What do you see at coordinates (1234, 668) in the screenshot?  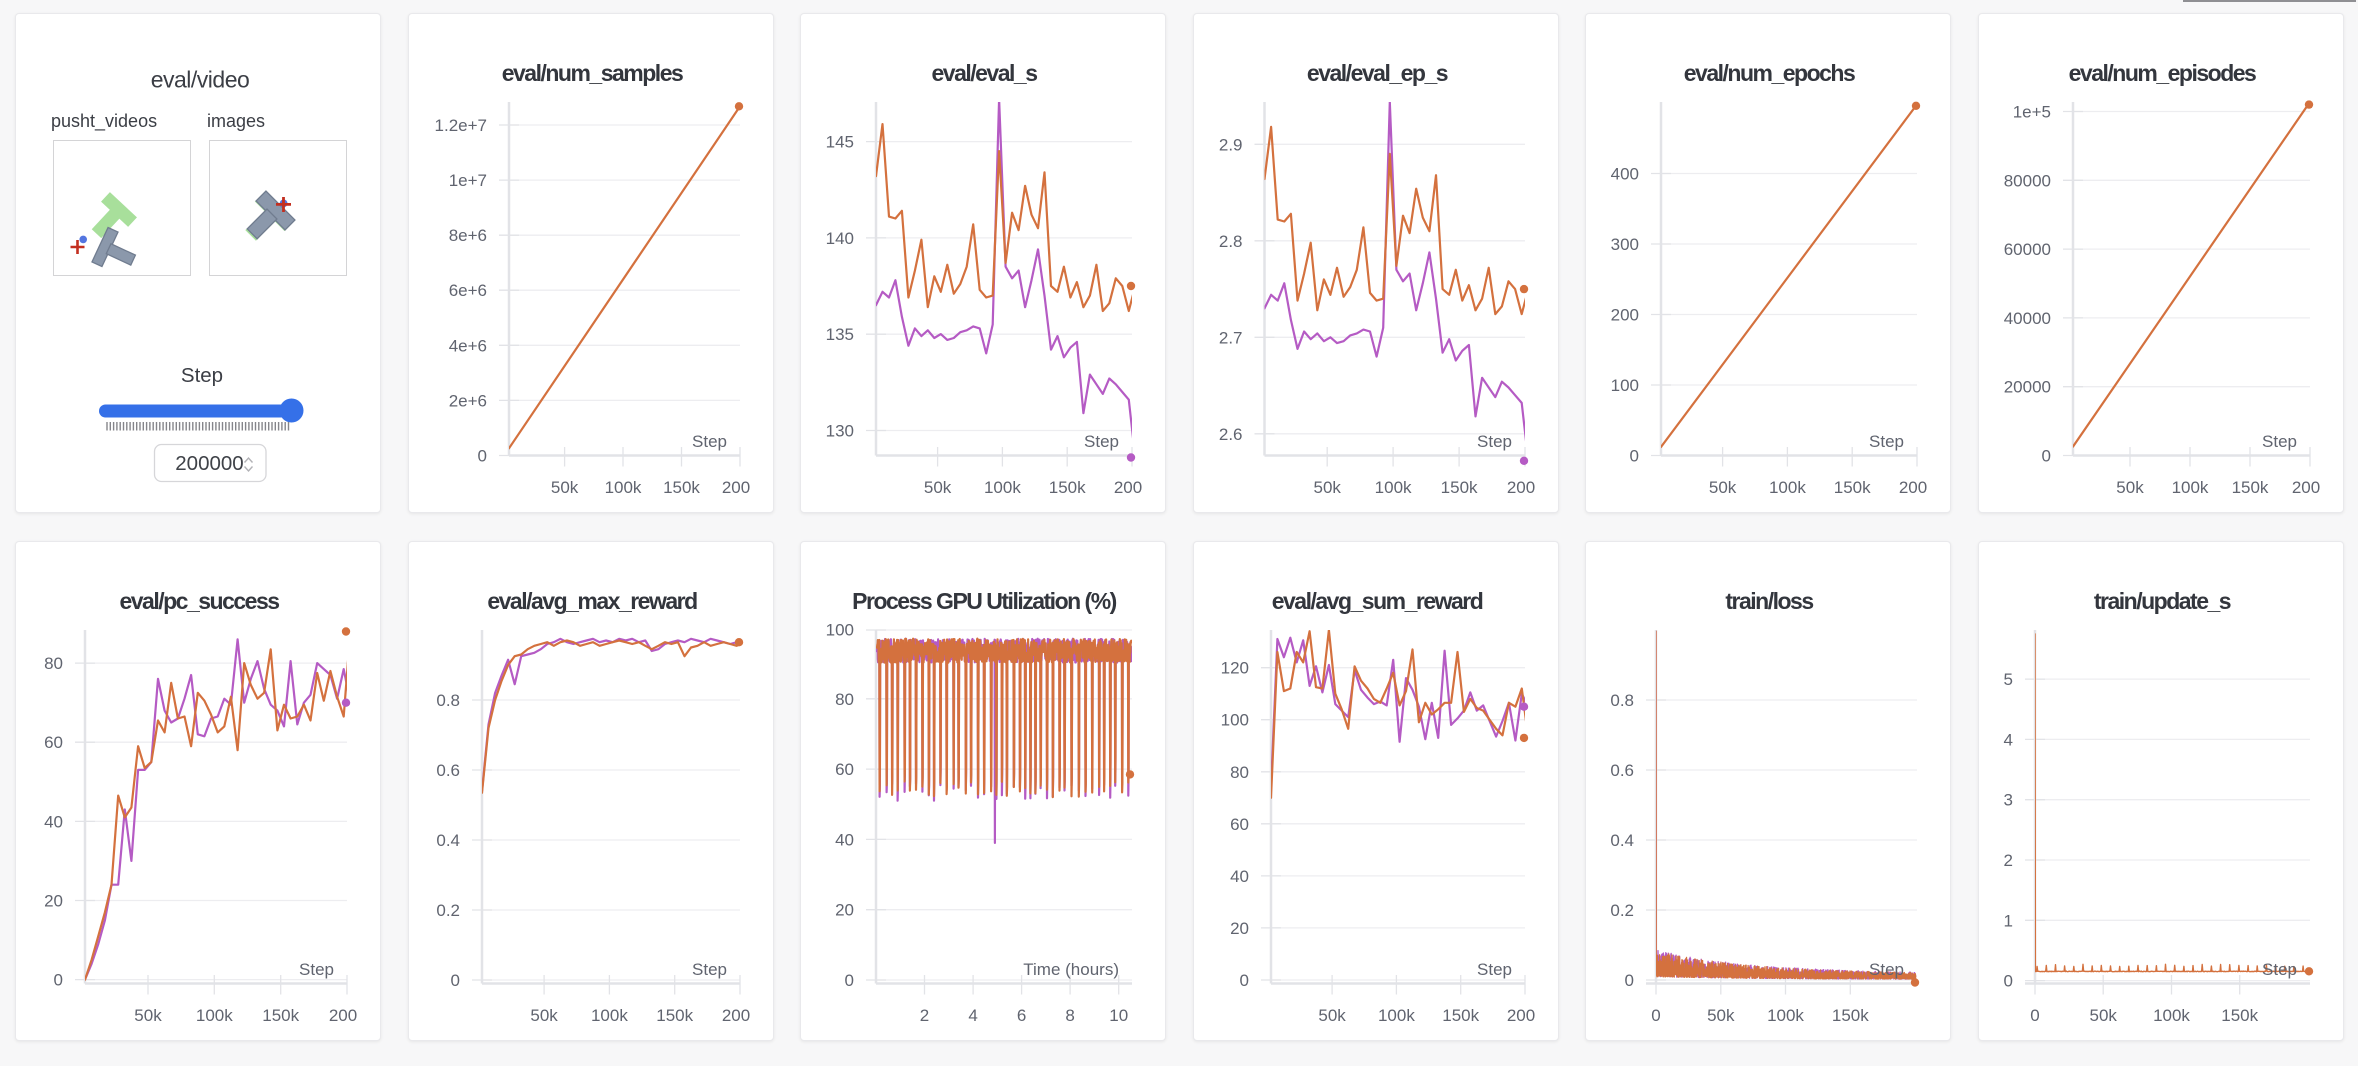 I see `svg-text: 120` at bounding box center [1234, 668].